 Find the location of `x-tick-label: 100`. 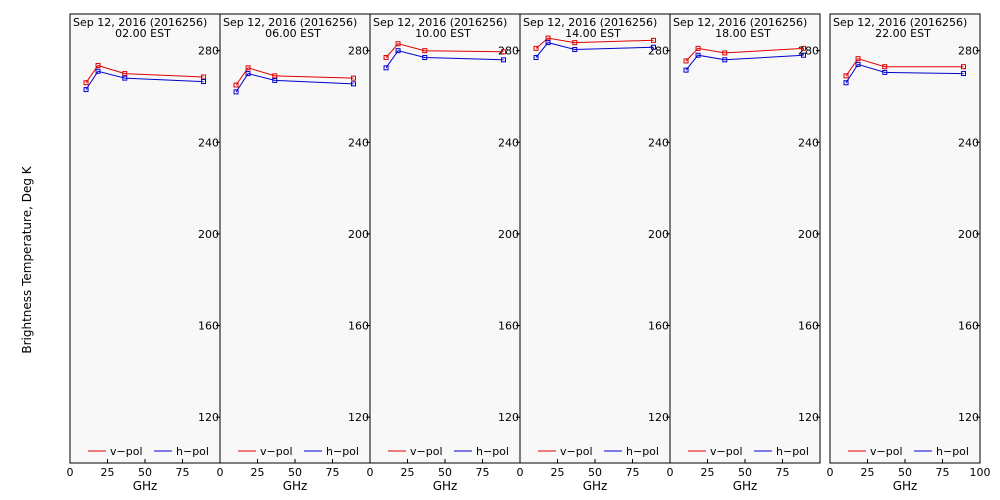

x-tick-label: 100 is located at coordinates (980, 472).